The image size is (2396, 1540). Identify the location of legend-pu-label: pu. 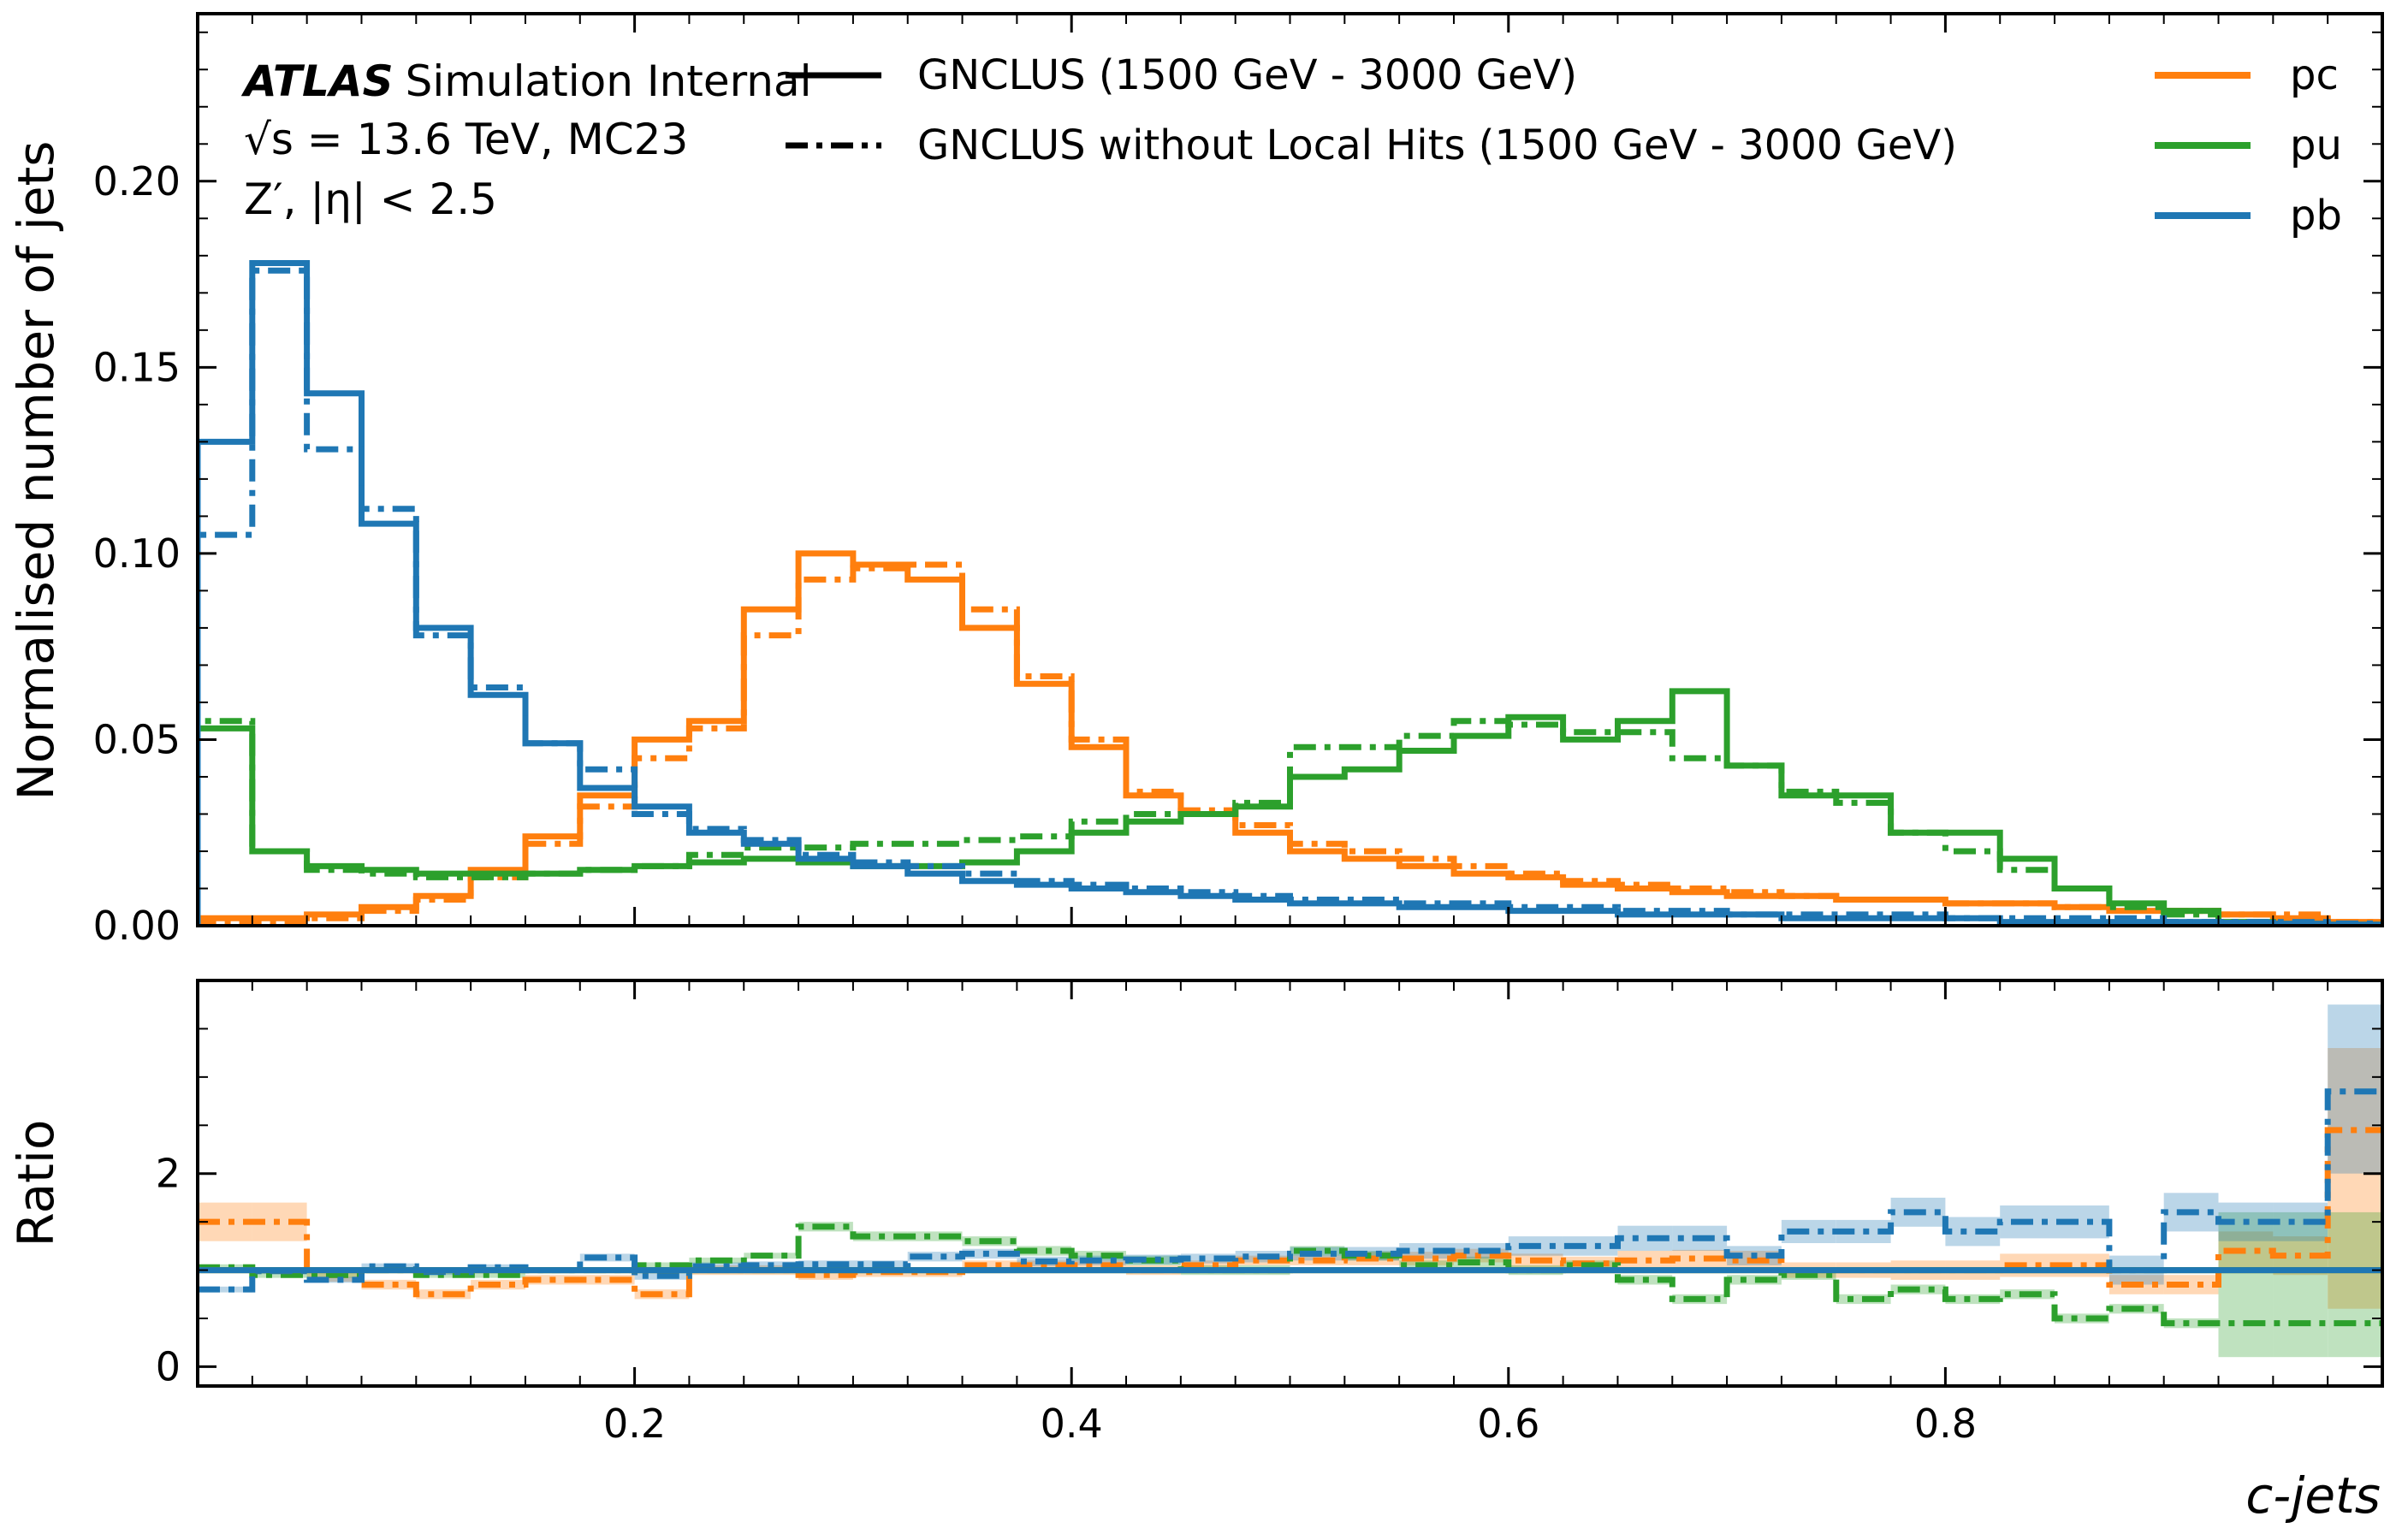
(2316, 145).